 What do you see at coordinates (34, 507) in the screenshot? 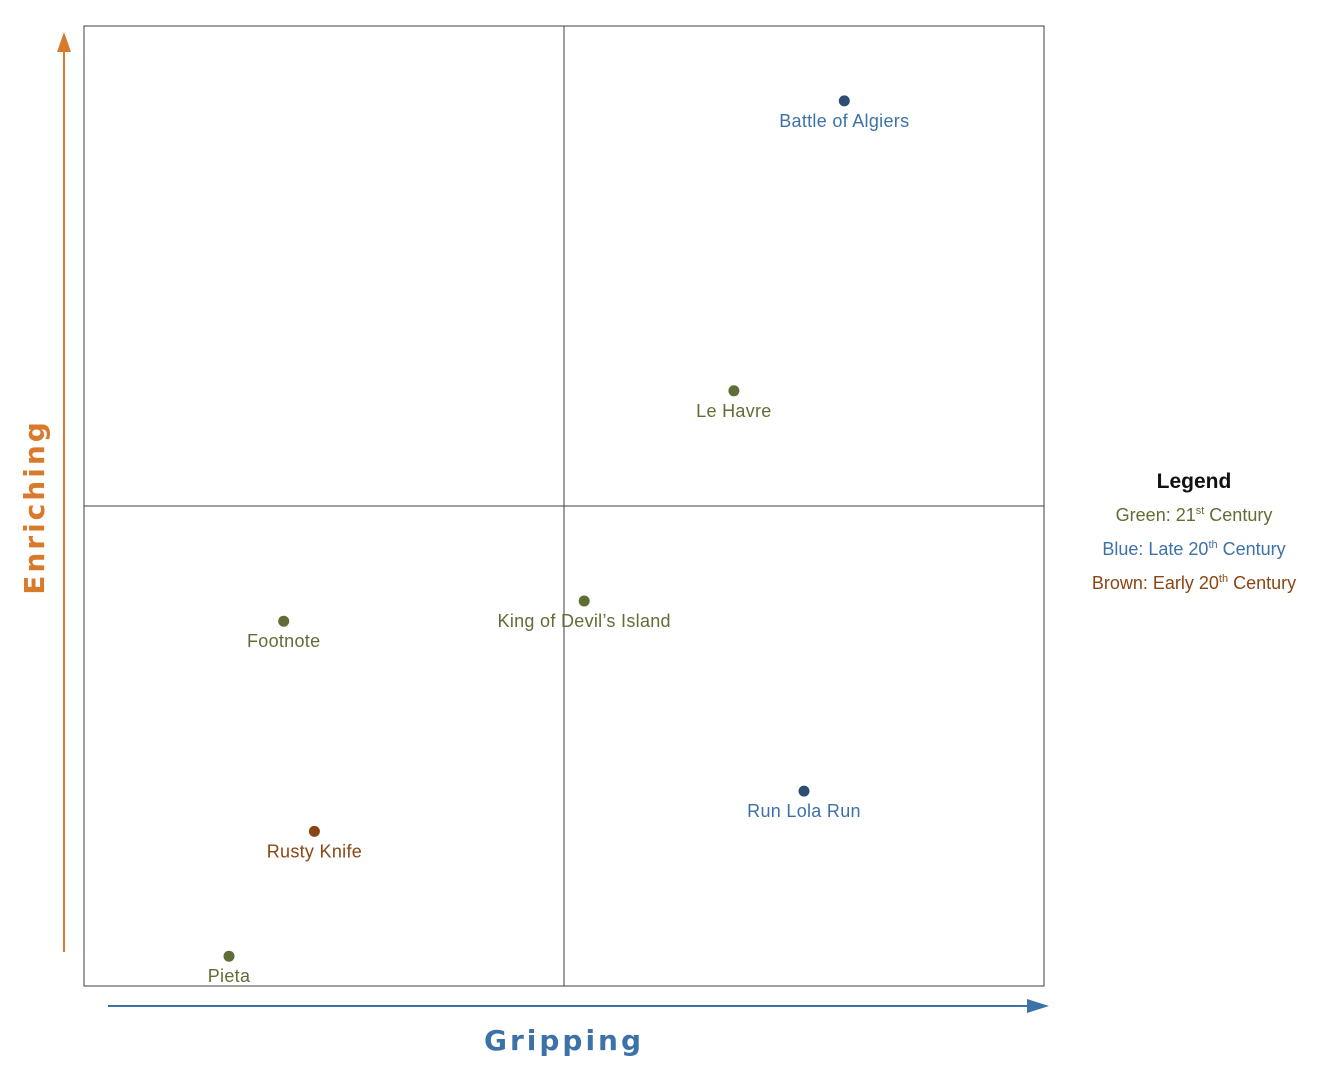
I see `y-axis-title: Enriching` at bounding box center [34, 507].